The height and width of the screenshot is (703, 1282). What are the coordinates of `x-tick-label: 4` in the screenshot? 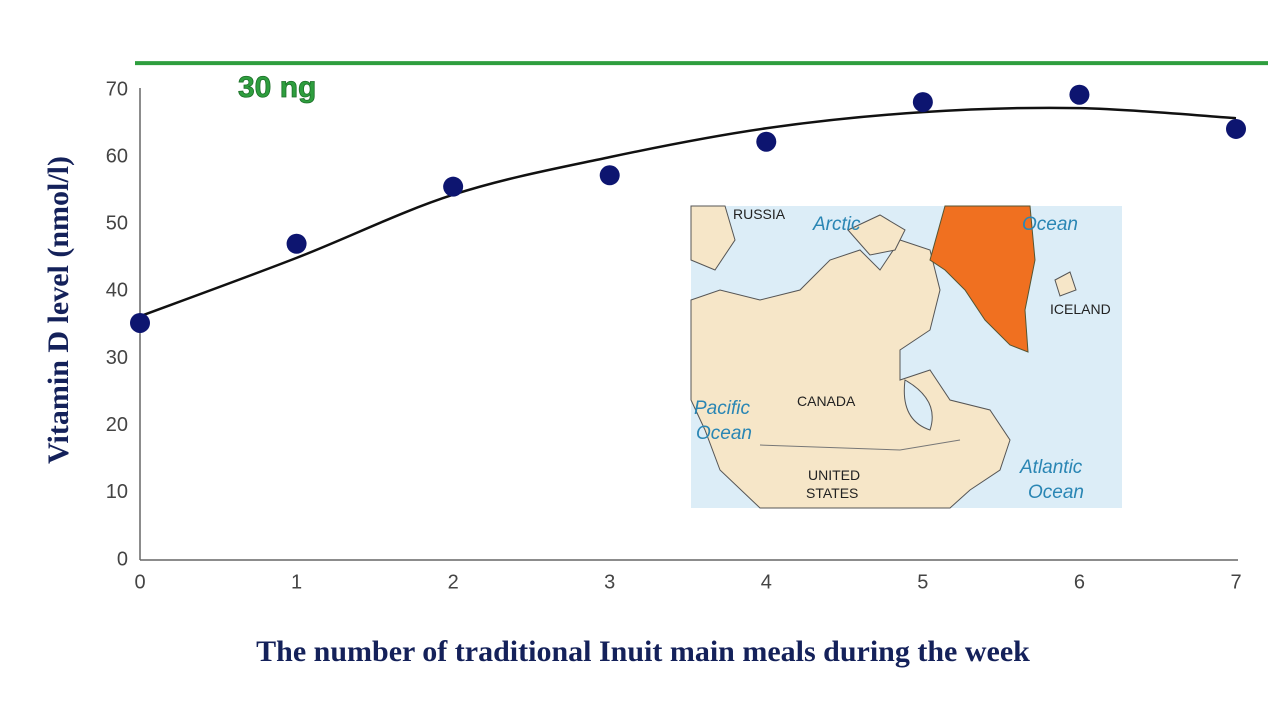 It's located at (766, 582).